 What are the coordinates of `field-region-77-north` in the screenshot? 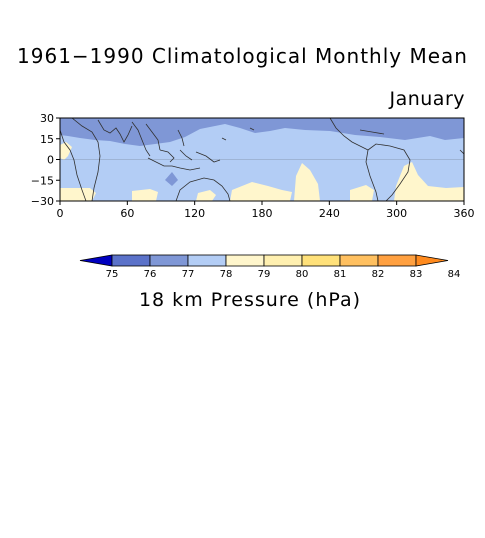 It's located at (262, 132).